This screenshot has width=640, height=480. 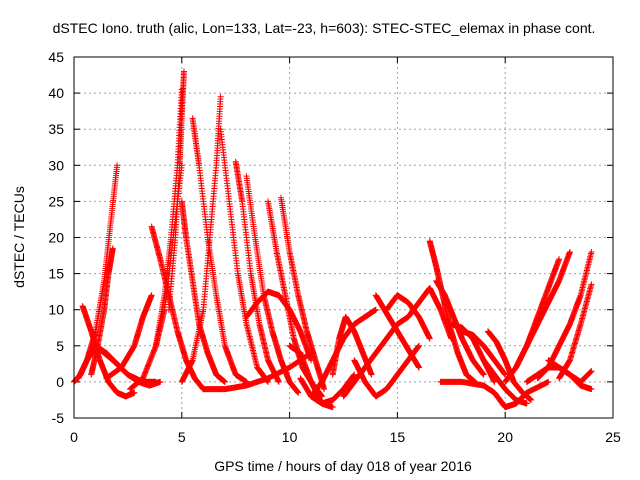 I want to click on y-tick-label: 35, so click(x=56, y=129).